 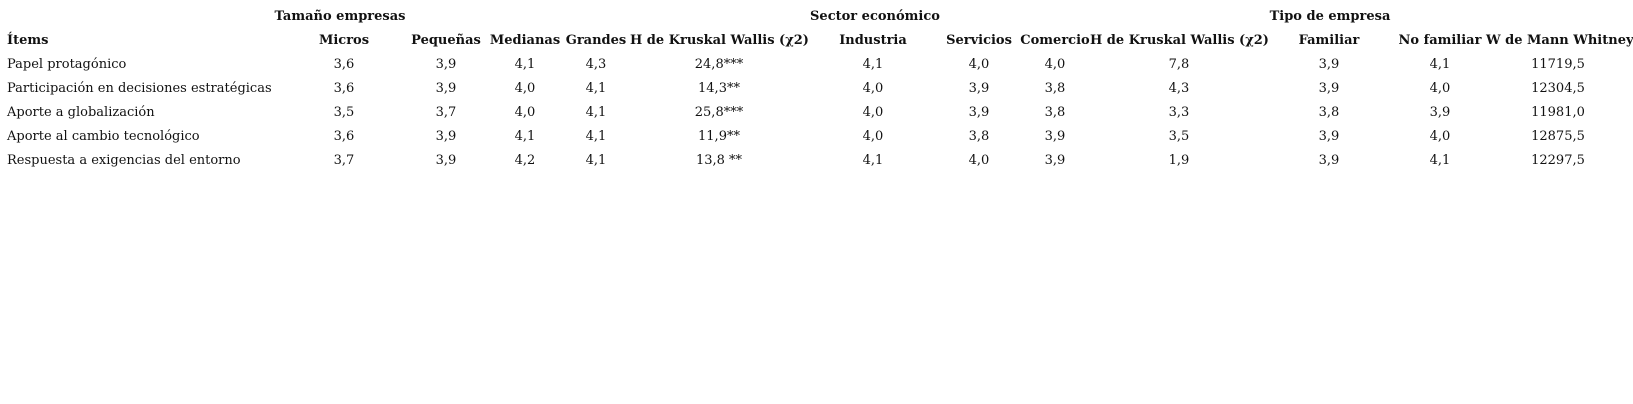 What do you see at coordinates (1558, 136) in the screenshot?
I see `cell-mann-whitney: 12875,5` at bounding box center [1558, 136].